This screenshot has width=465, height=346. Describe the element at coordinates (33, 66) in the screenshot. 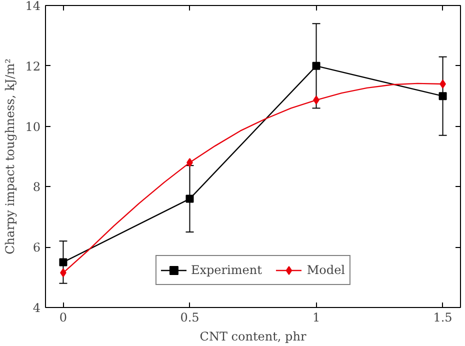

I see `y-tick-label: 12` at that location.